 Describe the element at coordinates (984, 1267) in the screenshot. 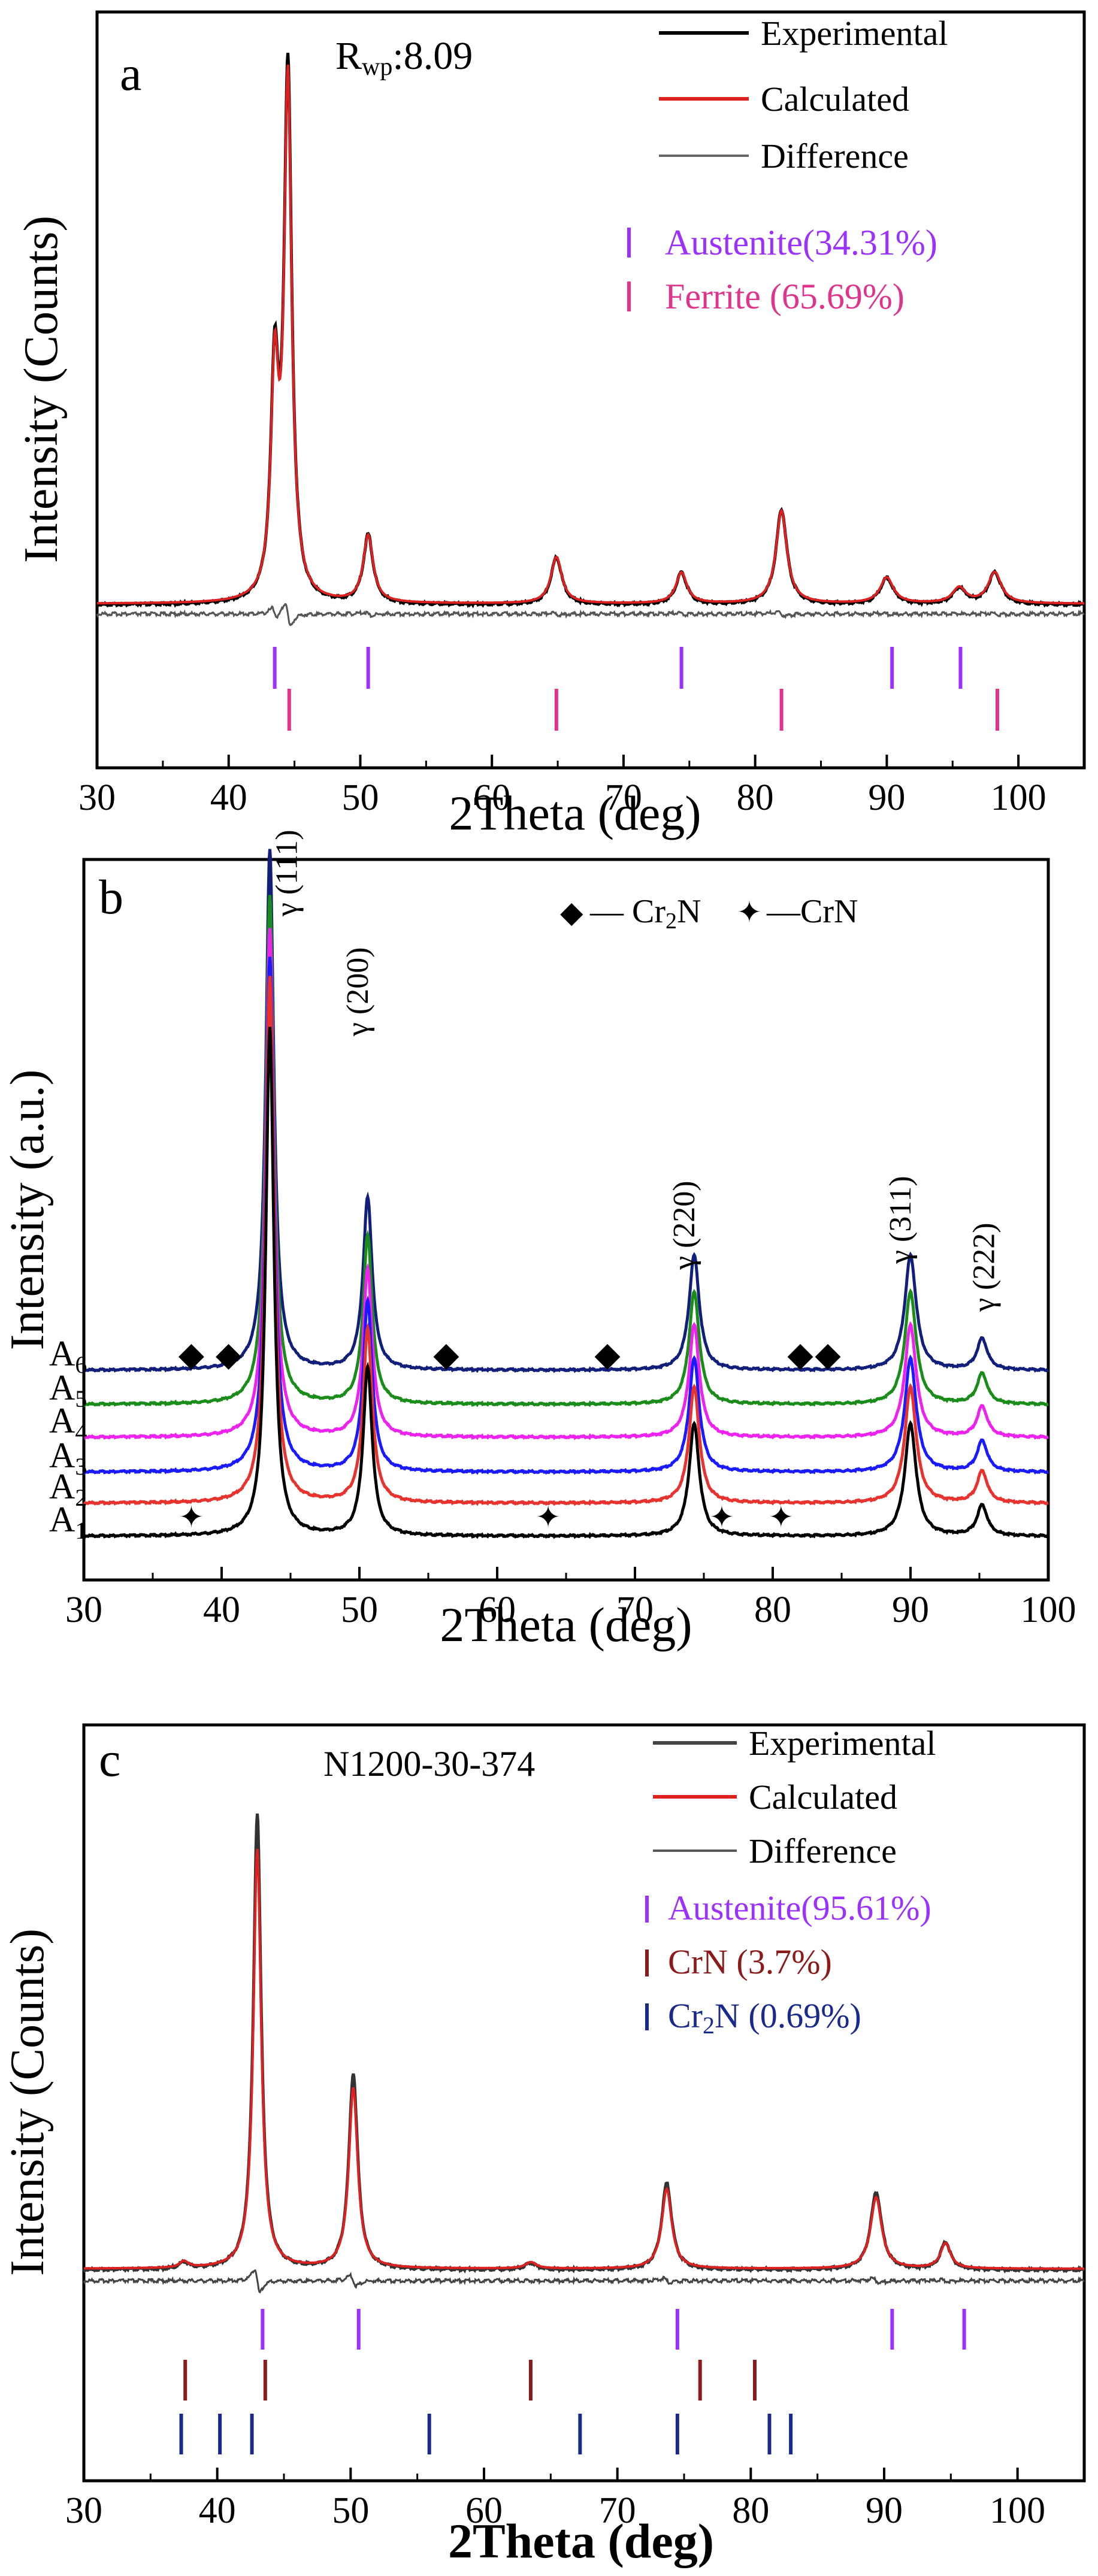

I see `panel-b-peak-label: γ (222)` at that location.